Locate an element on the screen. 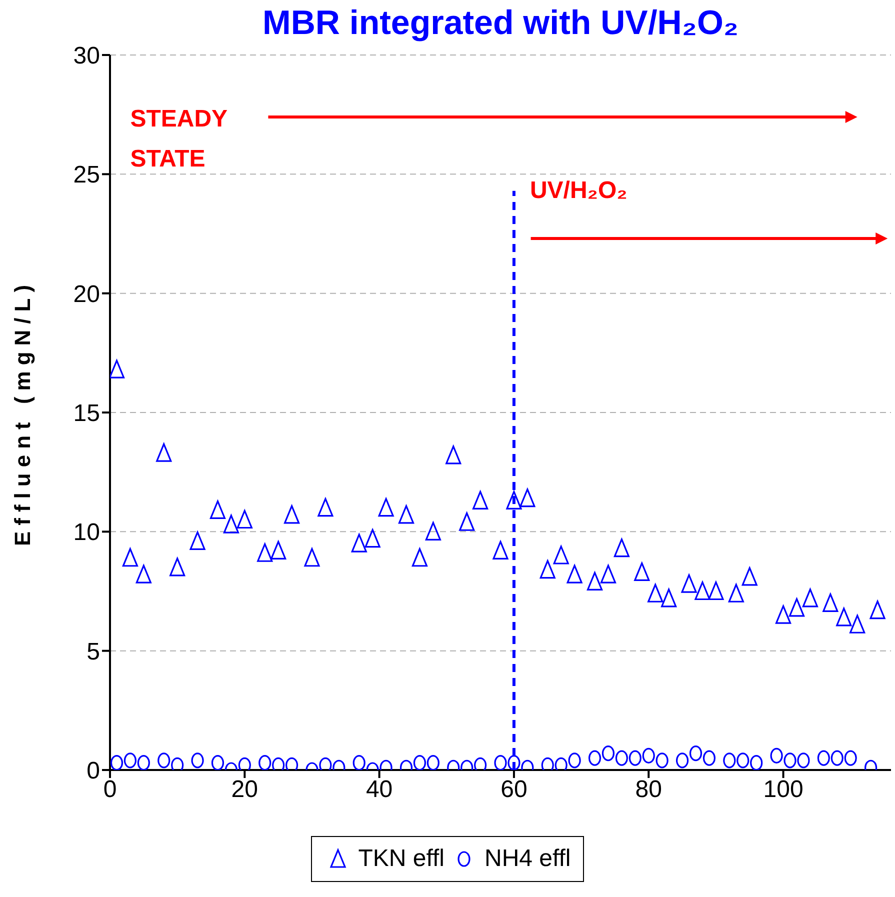 This screenshot has width=895, height=897. chart-title: MBR integrated with UV/H₂O₂ is located at coordinates (501, 23).